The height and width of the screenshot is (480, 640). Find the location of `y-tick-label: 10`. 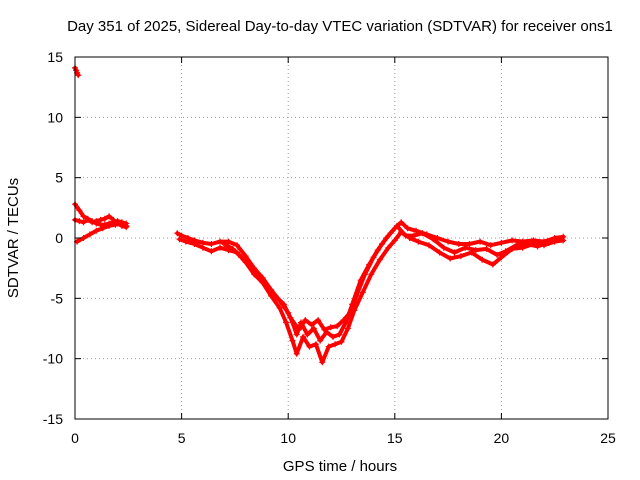

y-tick-label: 10 is located at coordinates (55, 117).